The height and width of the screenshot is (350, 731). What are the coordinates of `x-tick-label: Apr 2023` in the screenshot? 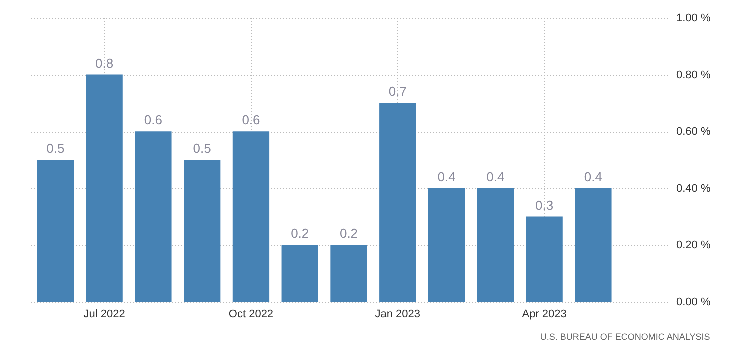 It's located at (544, 314).